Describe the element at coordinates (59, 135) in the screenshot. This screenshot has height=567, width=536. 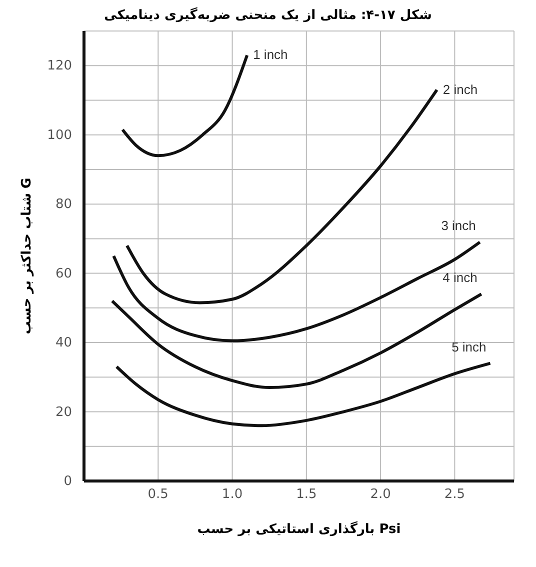
I see `y-tick-label: 100` at that location.